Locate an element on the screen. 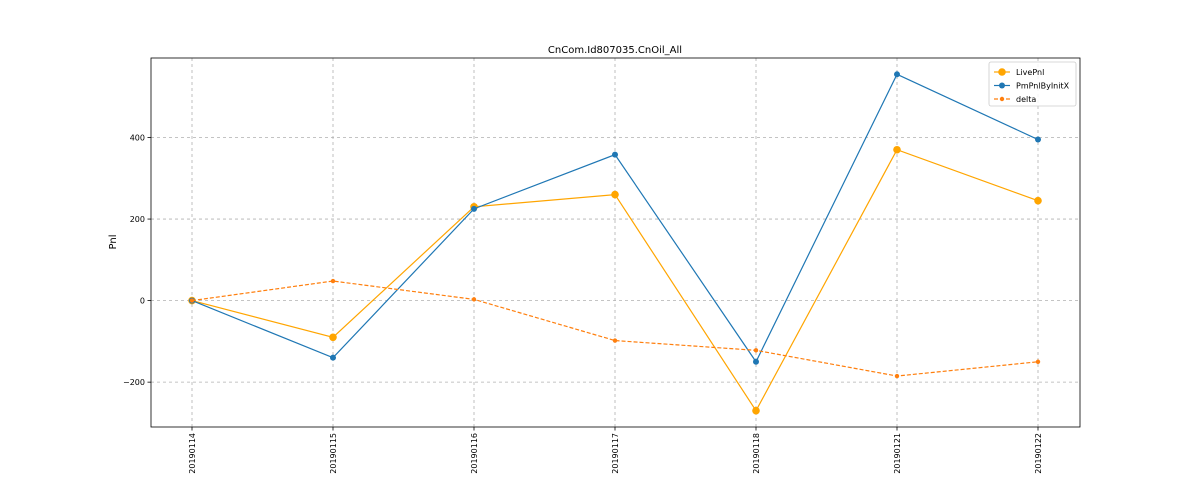 This screenshot has height=480, width=1200. x-tick-label: 20190121 is located at coordinates (897, 453).